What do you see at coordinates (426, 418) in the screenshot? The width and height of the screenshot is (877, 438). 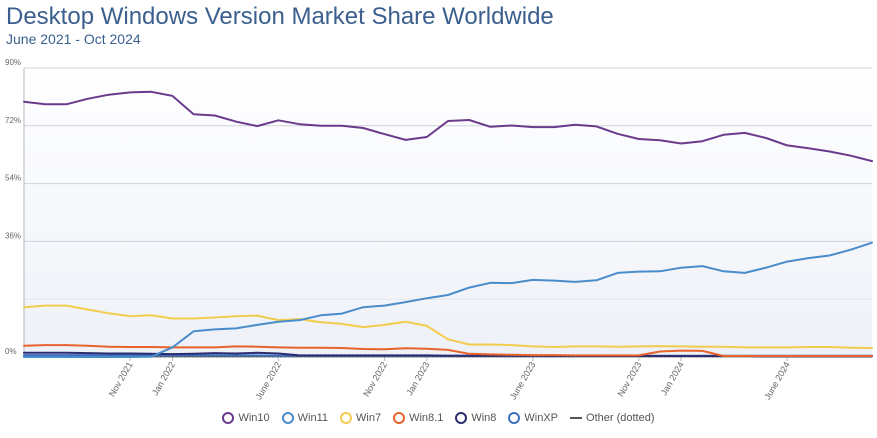 I see `legend-label: Win8.1` at bounding box center [426, 418].